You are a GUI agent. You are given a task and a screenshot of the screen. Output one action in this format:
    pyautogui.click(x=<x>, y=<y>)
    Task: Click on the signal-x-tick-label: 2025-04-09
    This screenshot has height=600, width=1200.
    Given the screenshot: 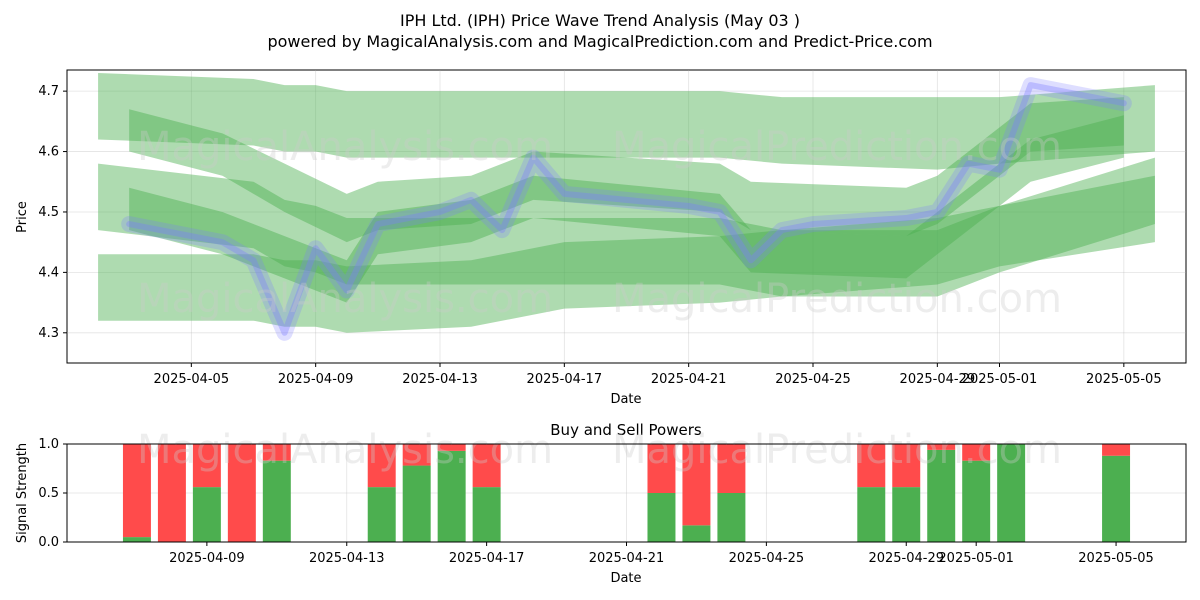 What is the action you would take?
    pyautogui.click(x=207, y=558)
    